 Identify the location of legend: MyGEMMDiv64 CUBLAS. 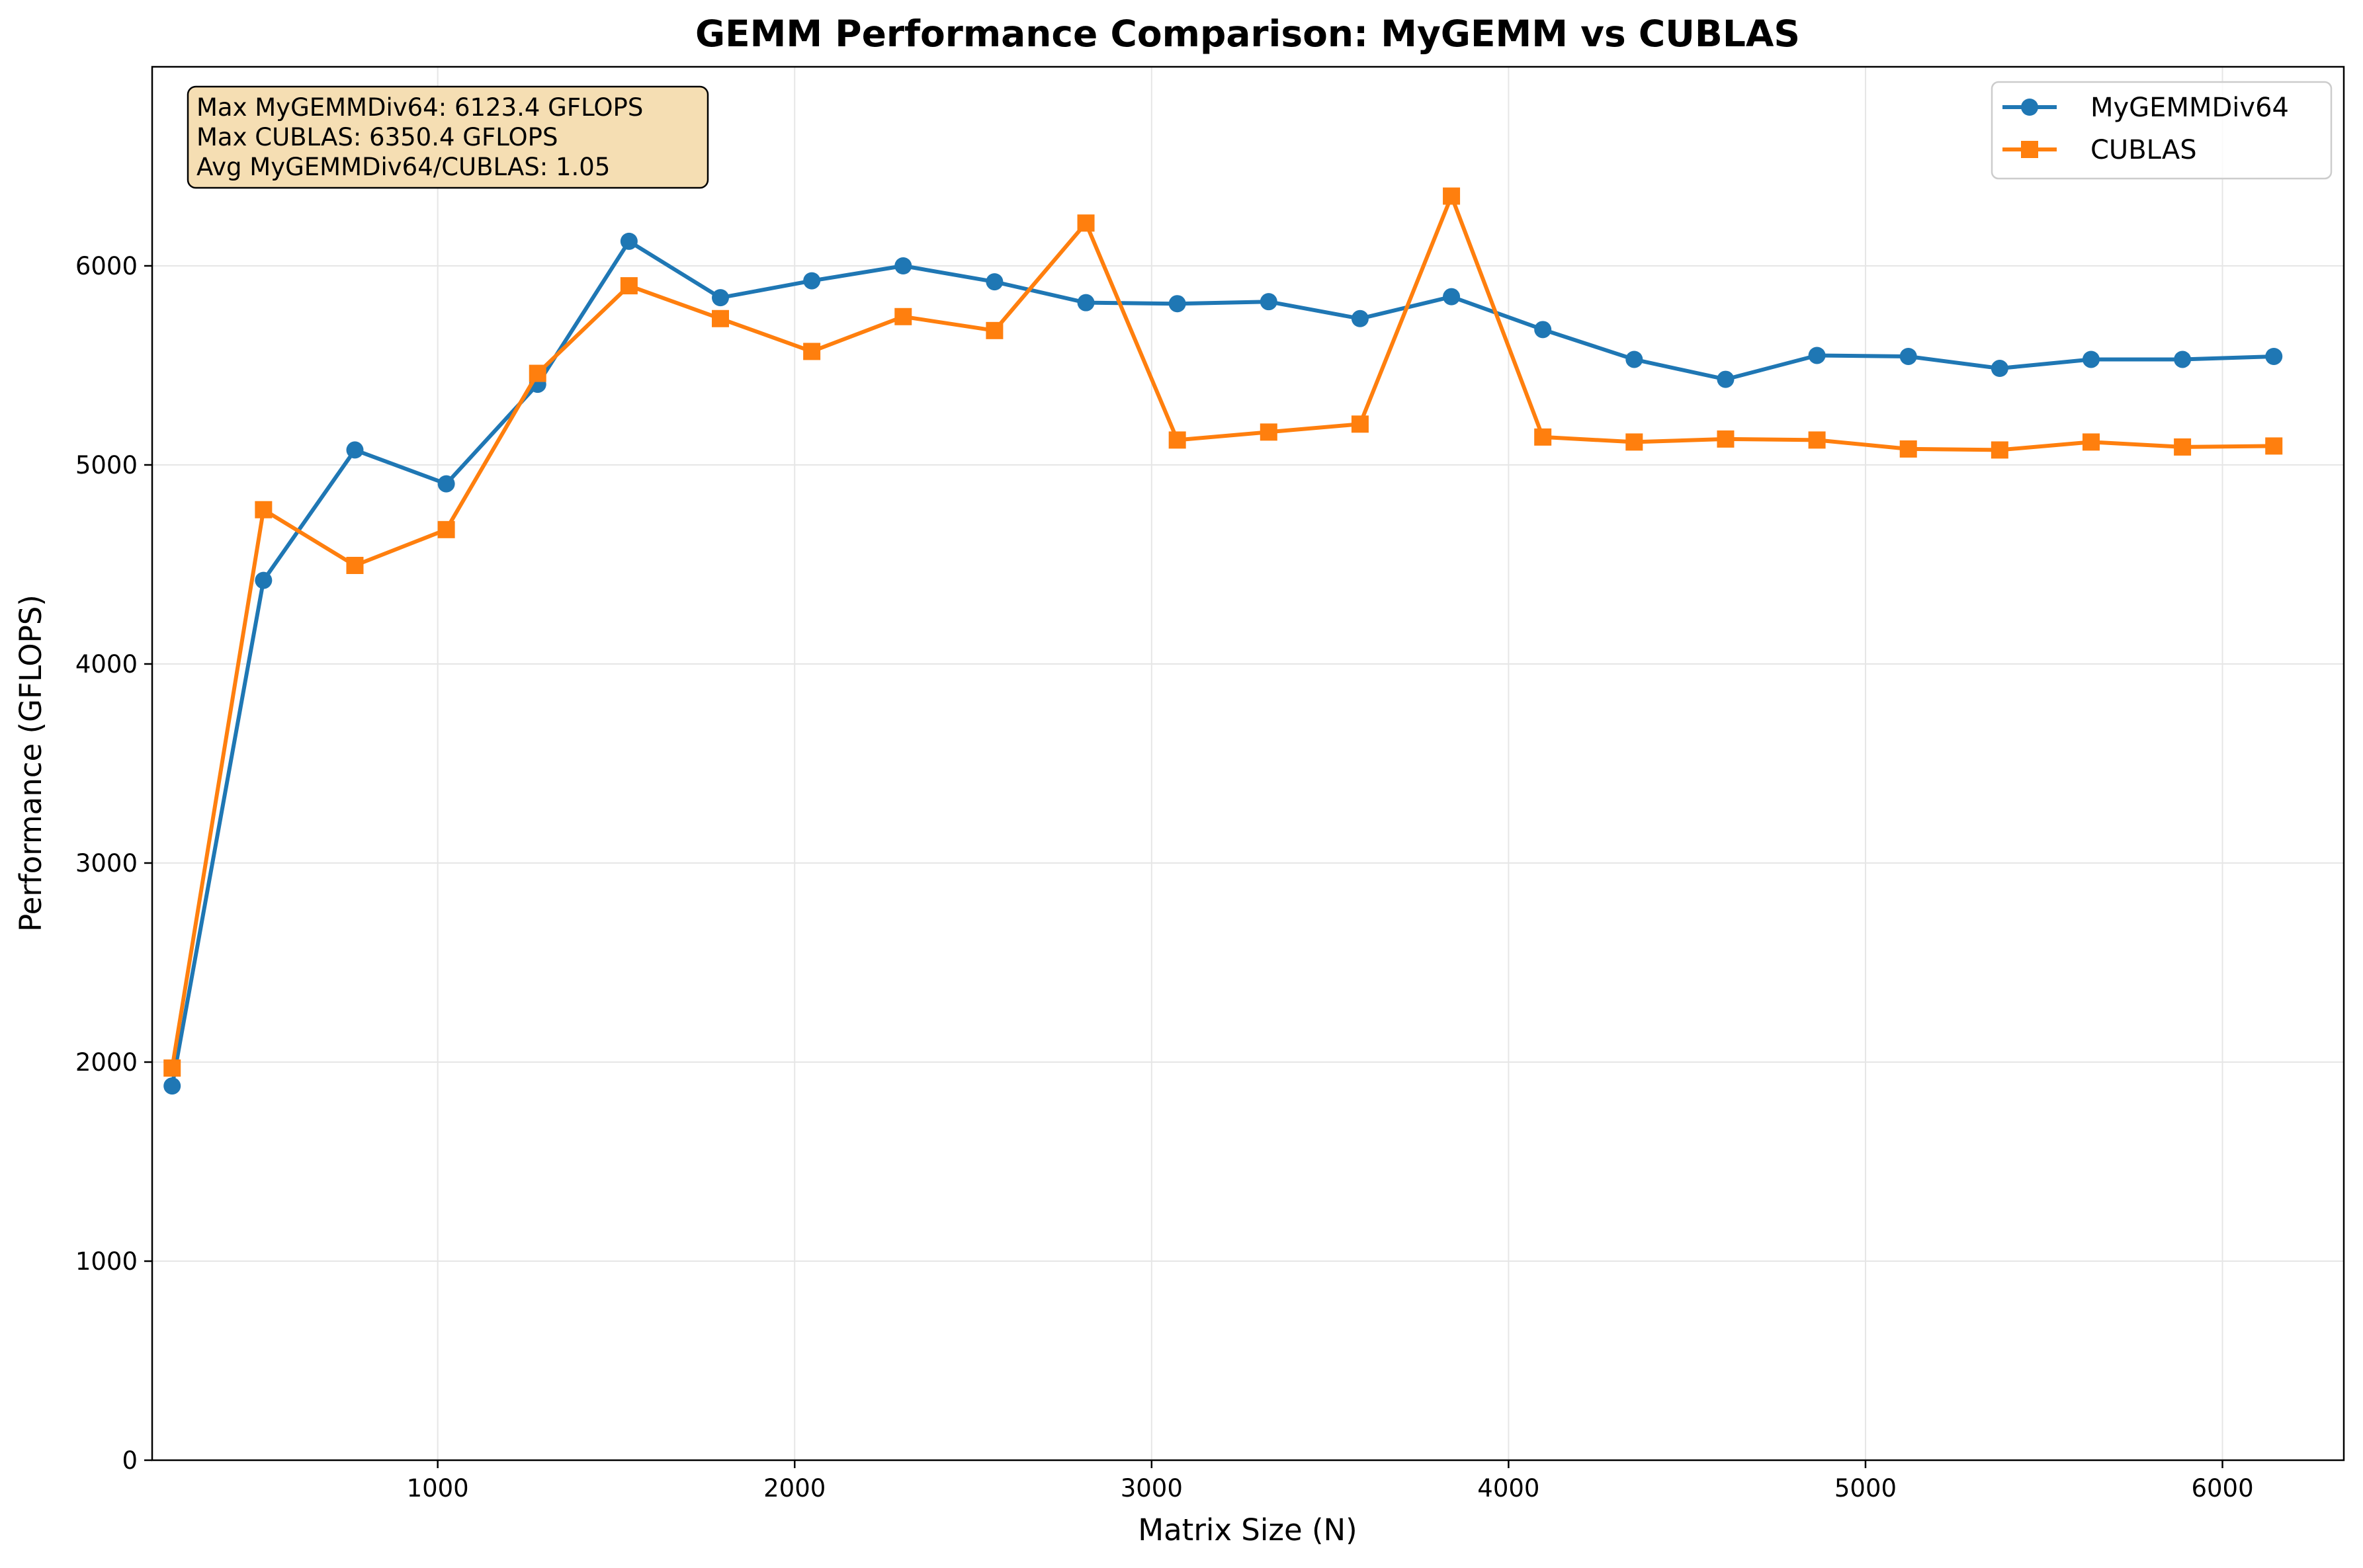
(2162, 130).